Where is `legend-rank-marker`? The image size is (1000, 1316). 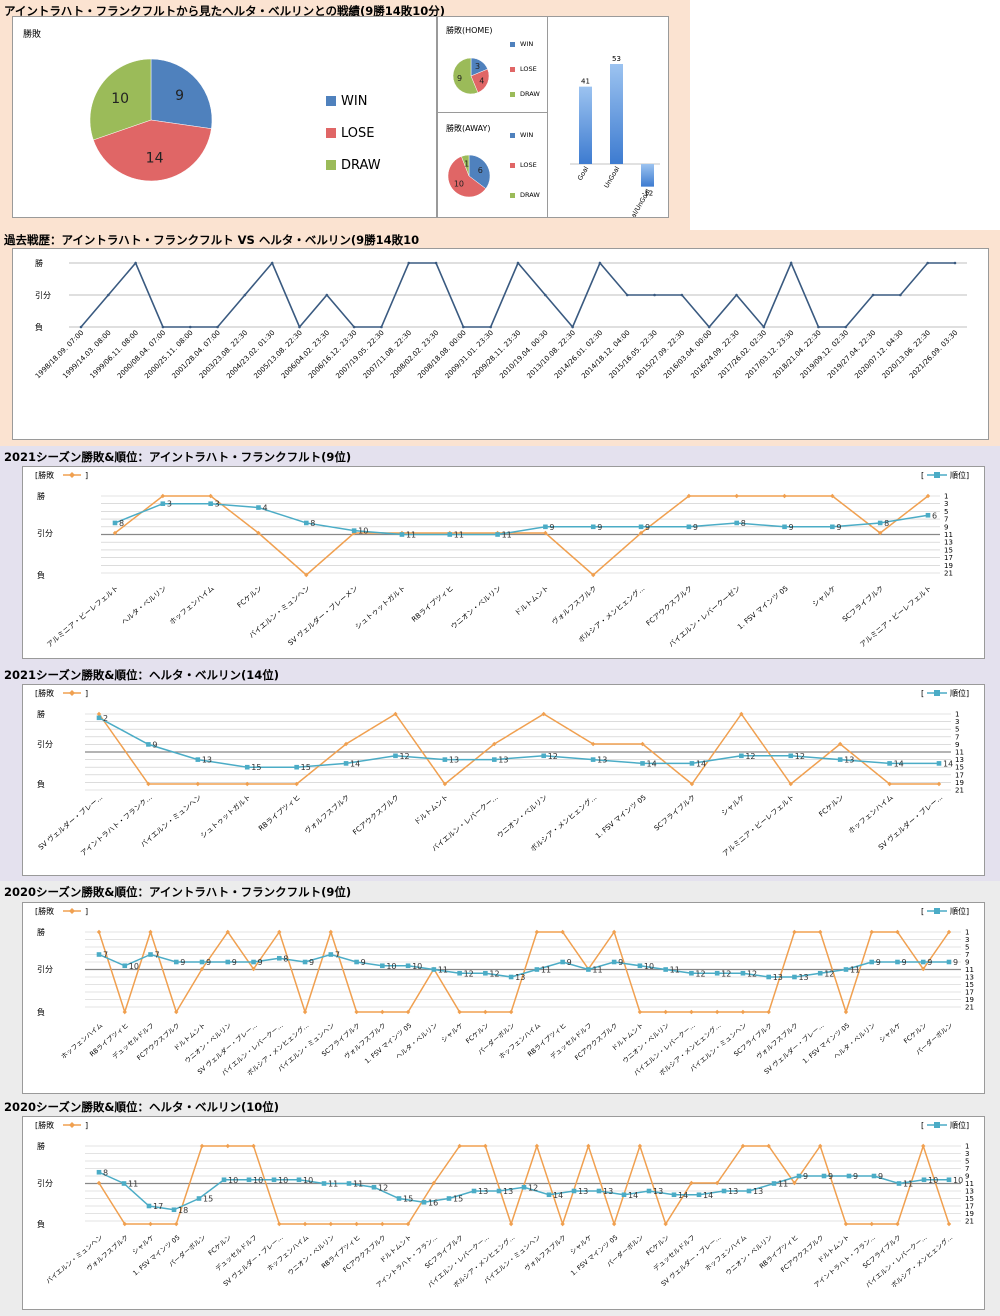
legend-rank-marker is located at coordinates (937, 911).